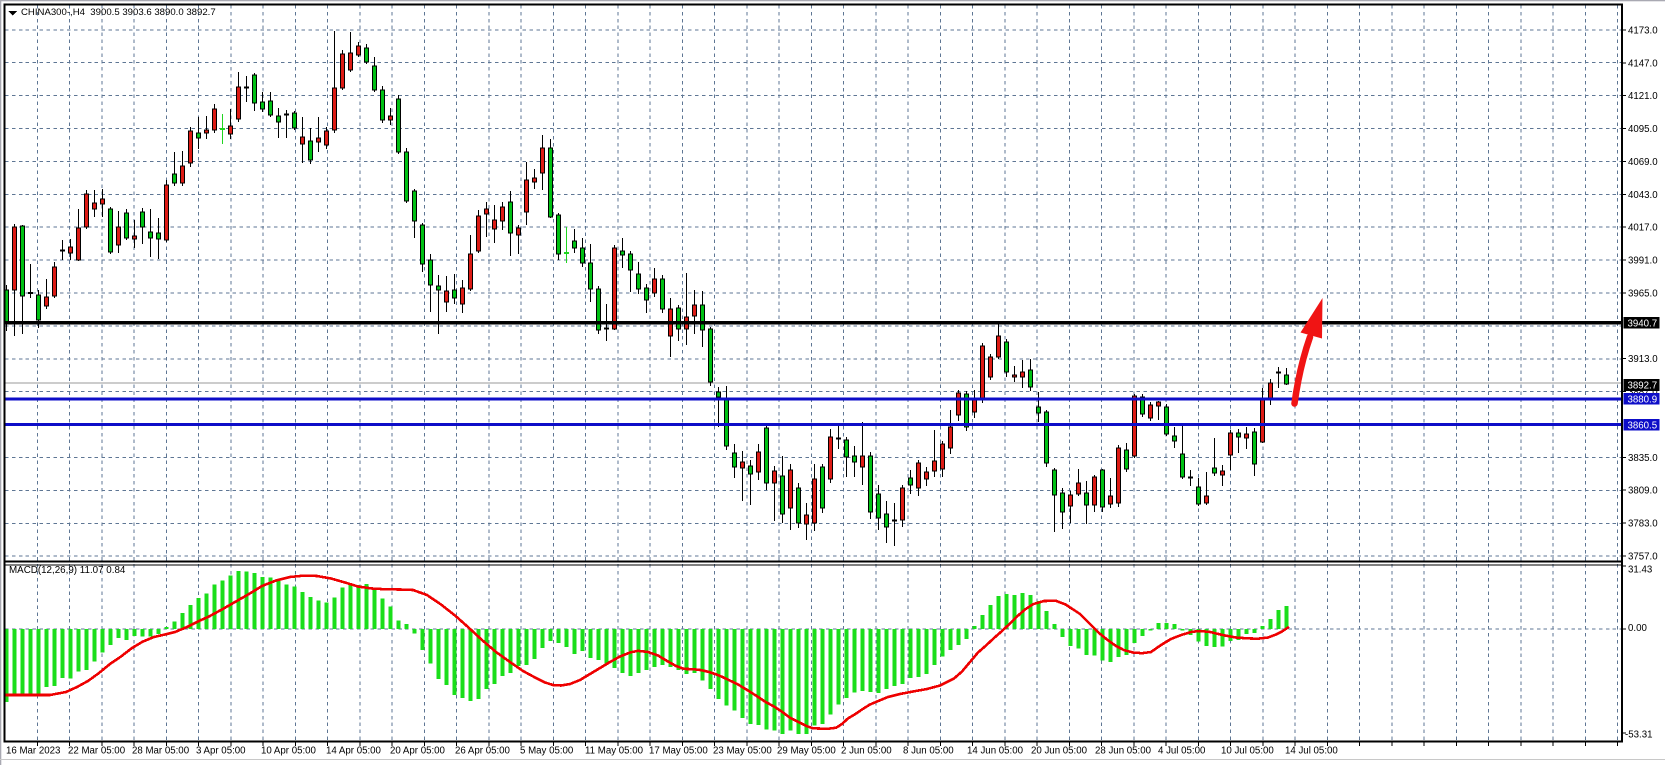 The image size is (1665, 765). What do you see at coordinates (354, 751) in the screenshot?
I see `svg-text: 14 Apr 05:00` at bounding box center [354, 751].